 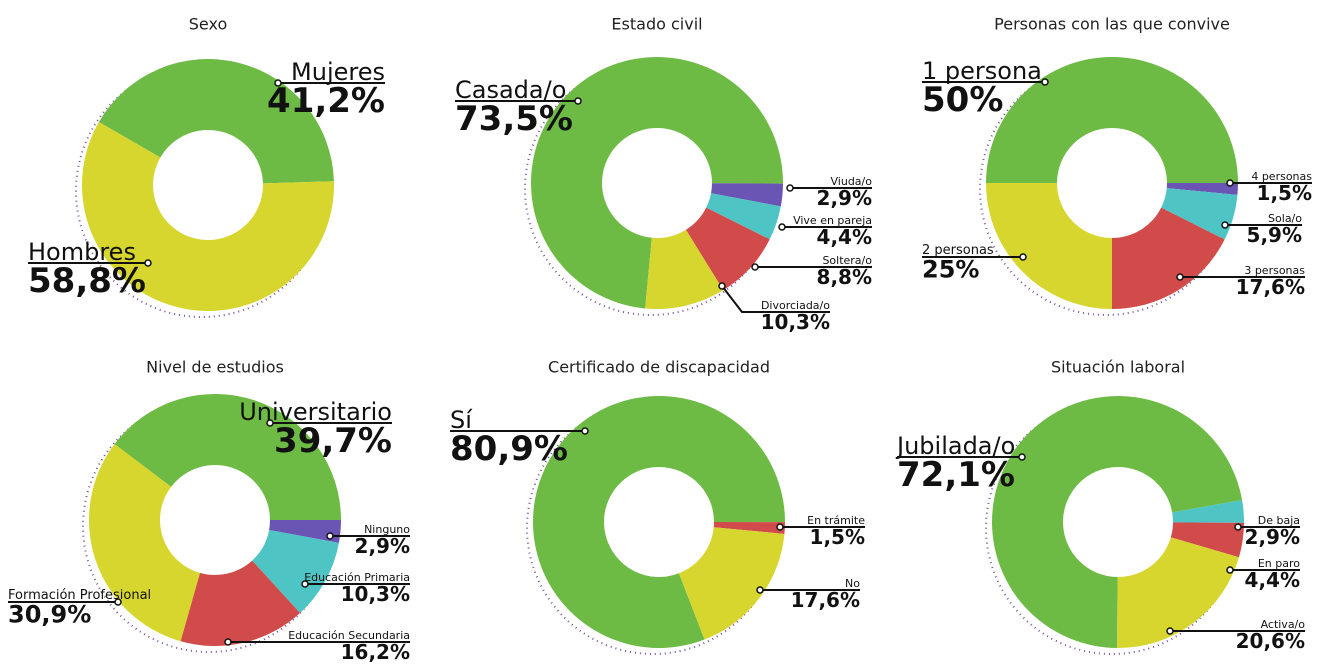 I want to click on slice-label: 3 personas, so click(x=1274, y=270).